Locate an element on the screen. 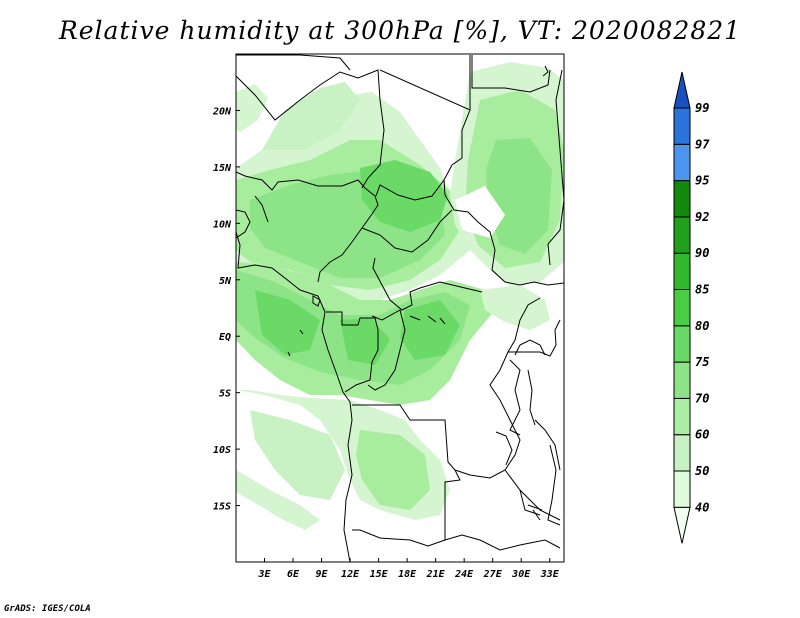 The width and height of the screenshot is (800, 618). lon-tick-label: 9E is located at coordinates (322, 574).